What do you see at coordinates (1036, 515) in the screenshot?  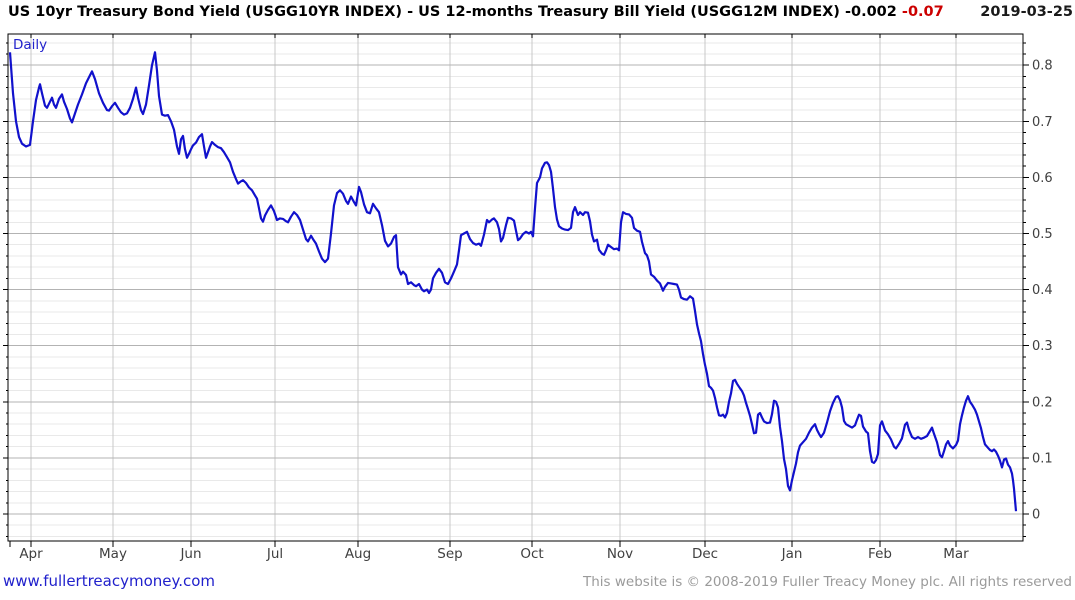 I see `y-tick-label: 0` at bounding box center [1036, 515].